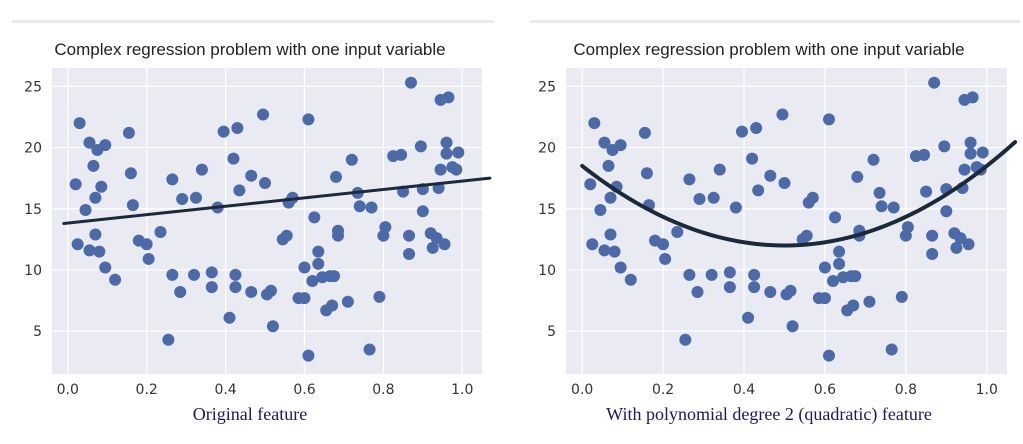 The width and height of the screenshot is (1023, 444). What do you see at coordinates (547, 87) in the screenshot?
I see `y-tick-label: 25` at bounding box center [547, 87].